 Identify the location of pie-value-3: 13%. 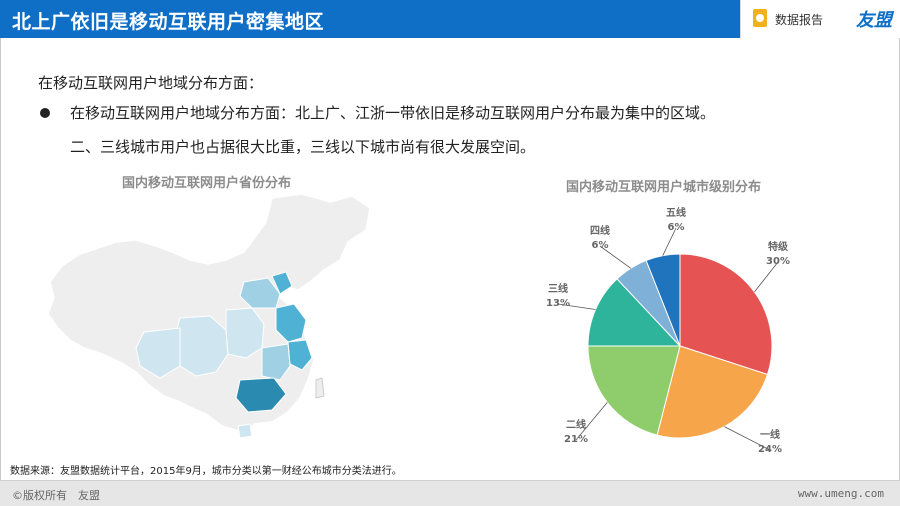
(558, 303).